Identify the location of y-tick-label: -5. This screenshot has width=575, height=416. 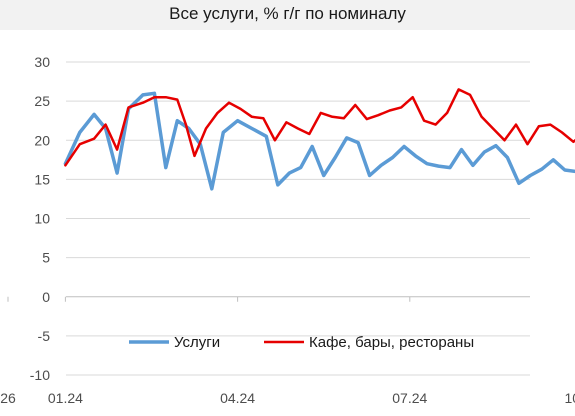
(44, 336).